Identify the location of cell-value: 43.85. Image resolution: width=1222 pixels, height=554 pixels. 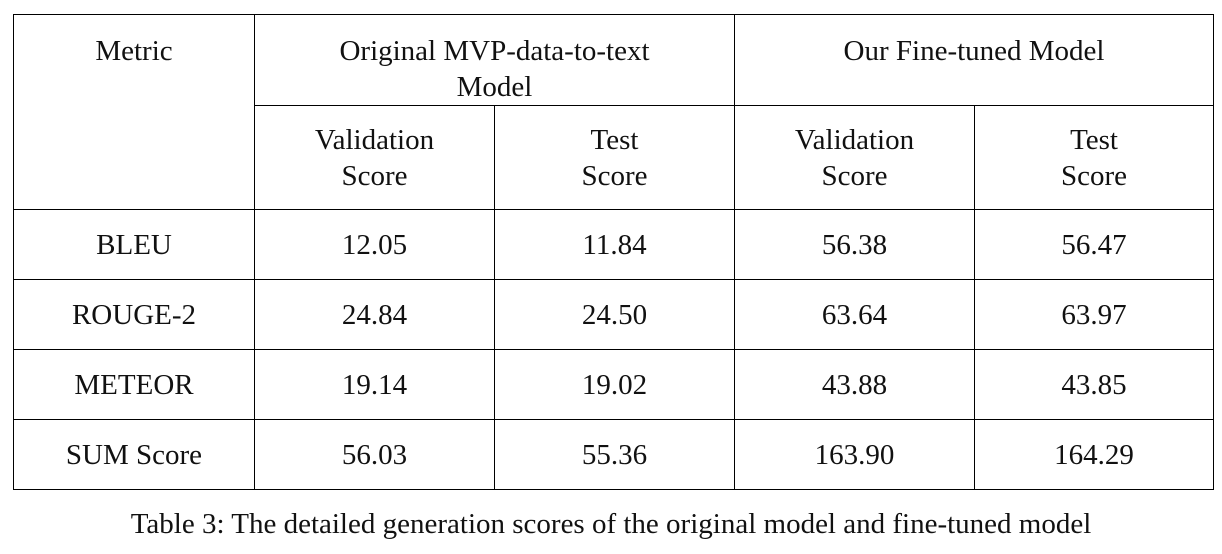
(1094, 384).